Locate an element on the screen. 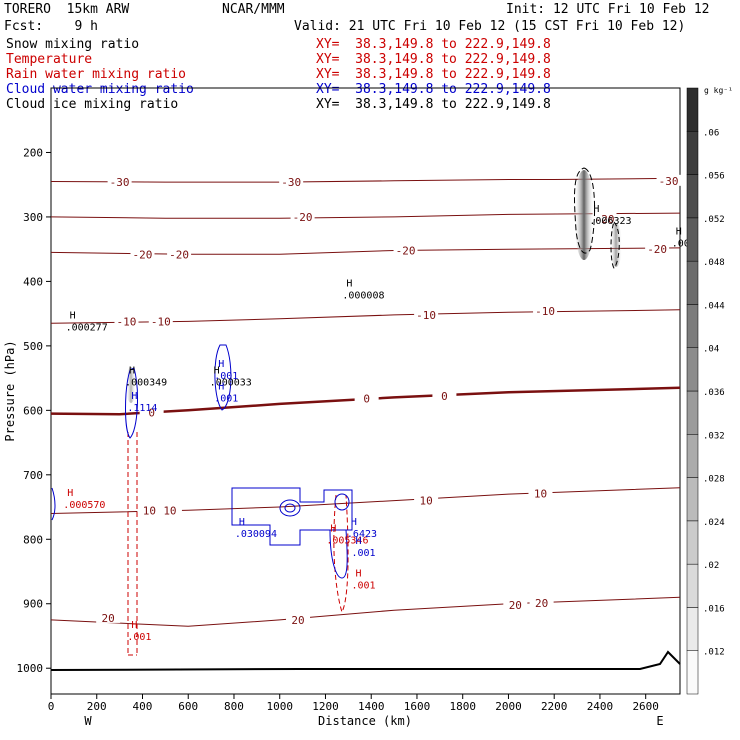  x-tick-label: 200 is located at coordinates (97, 706).